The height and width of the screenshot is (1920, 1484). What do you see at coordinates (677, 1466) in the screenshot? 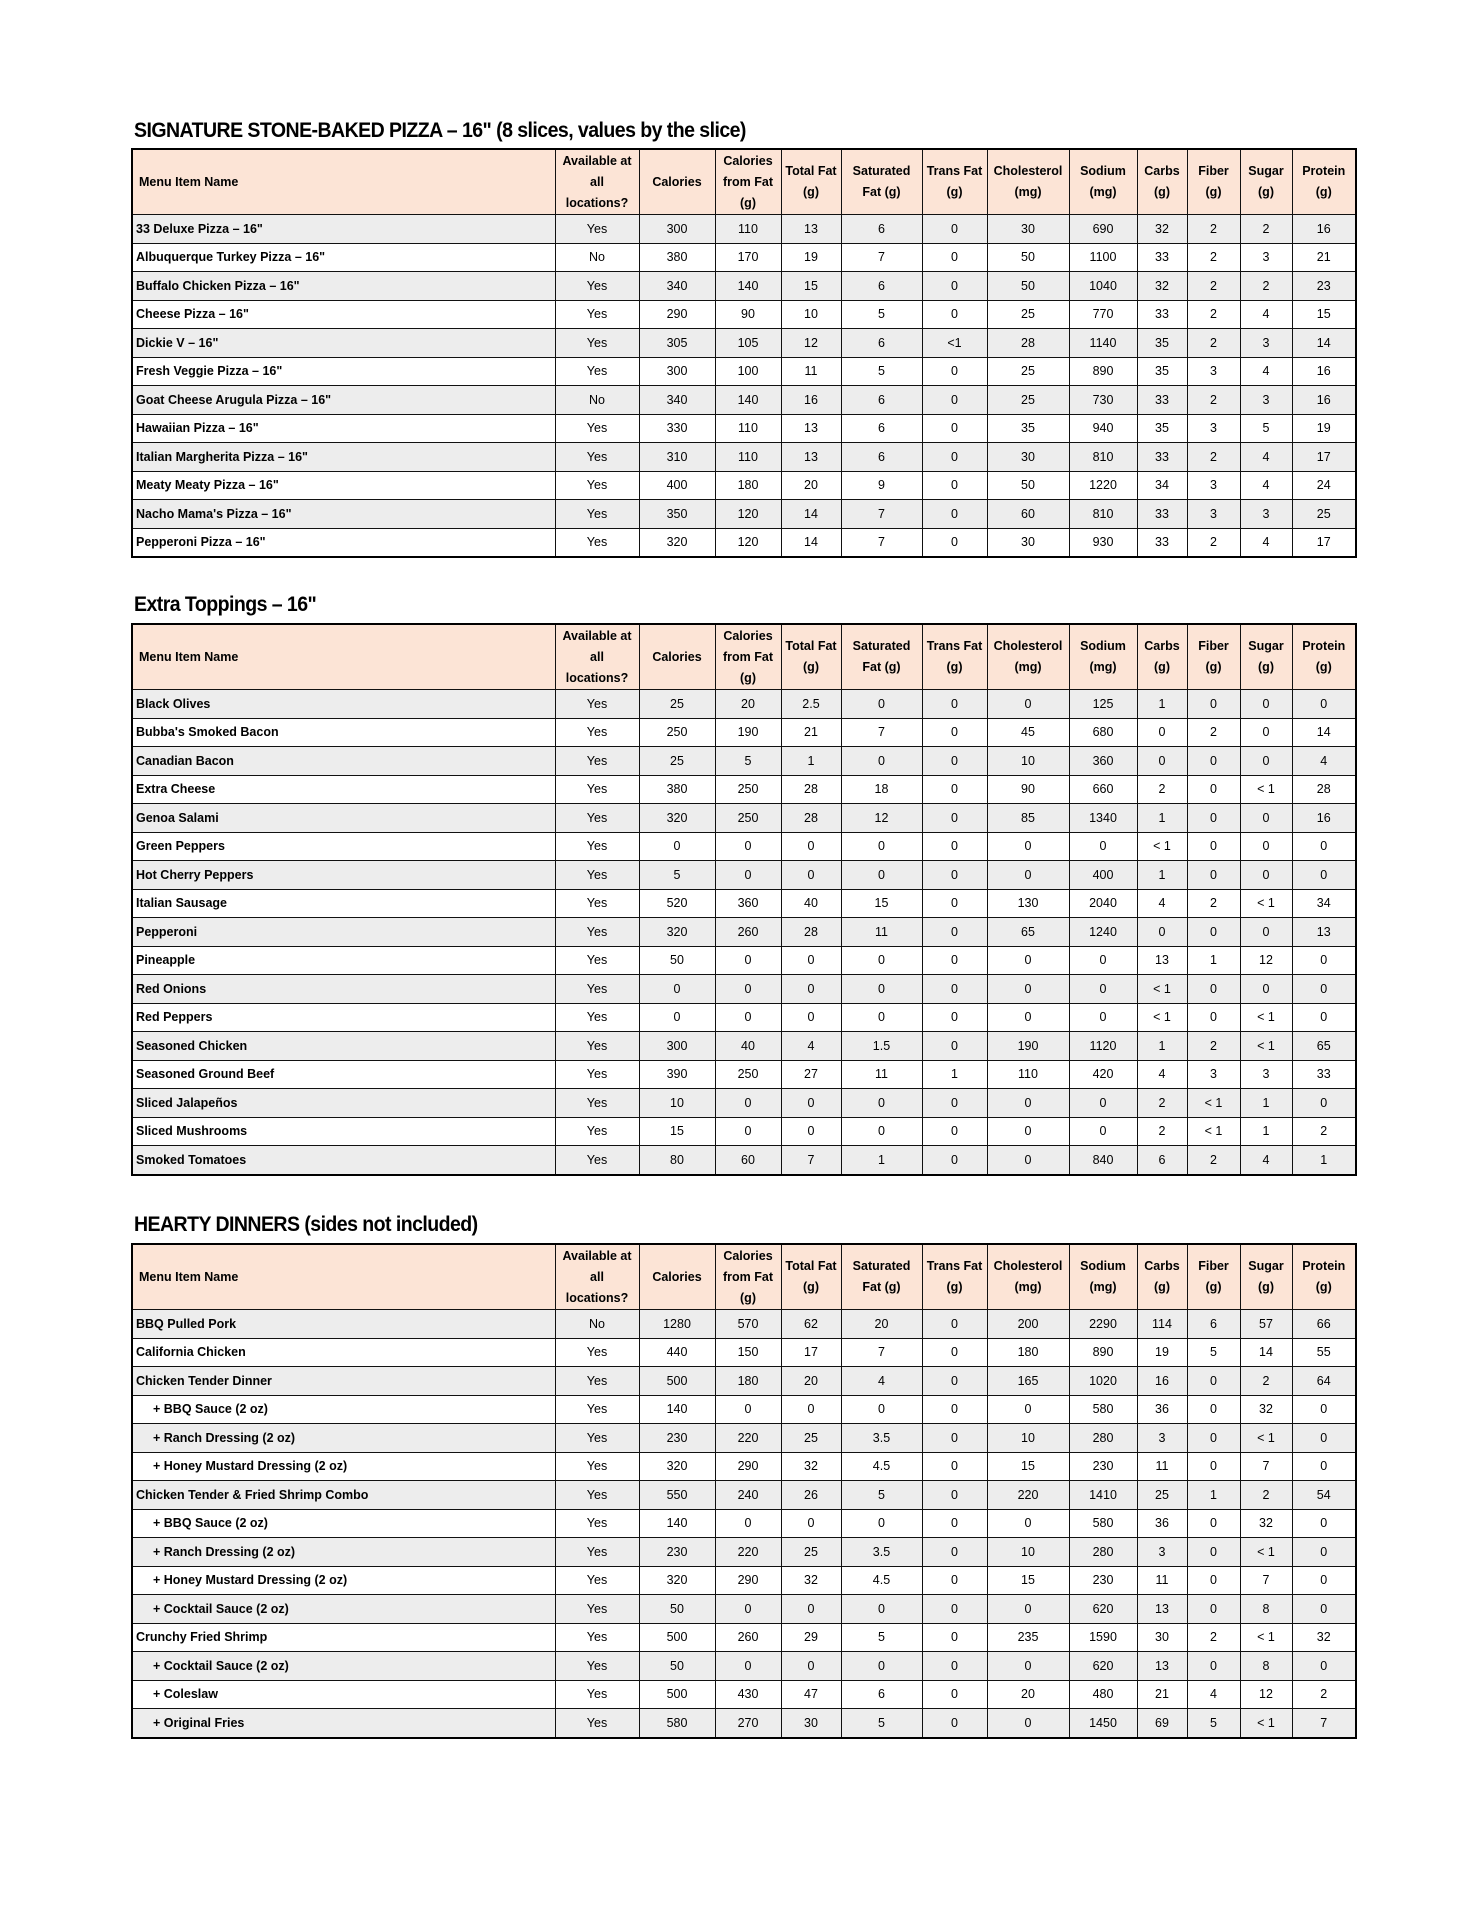
I see `cell-calories: 320` at bounding box center [677, 1466].